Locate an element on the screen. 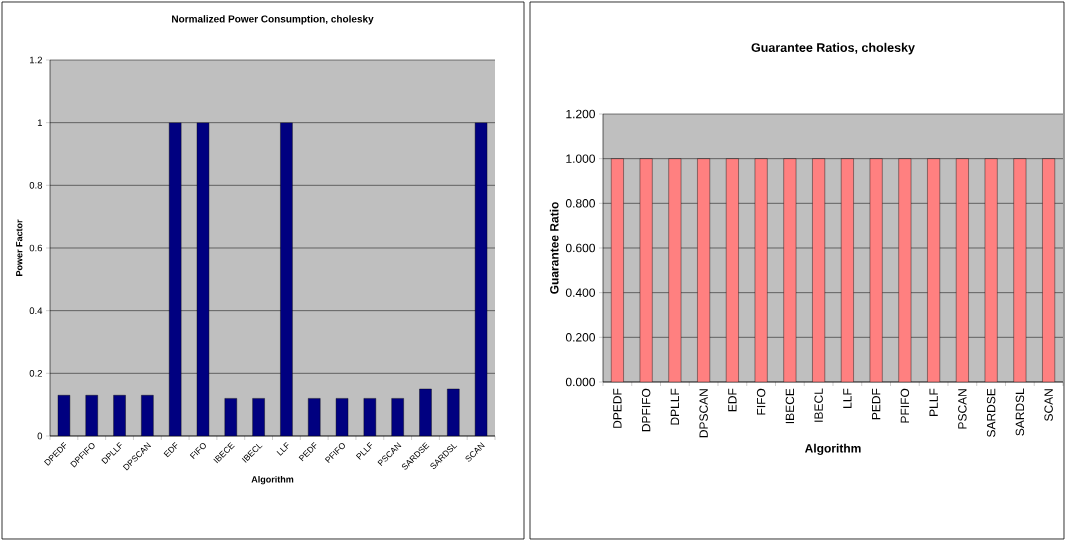 The width and height of the screenshot is (1066, 541). x-tick-label: DPFIFO is located at coordinates (646, 410).